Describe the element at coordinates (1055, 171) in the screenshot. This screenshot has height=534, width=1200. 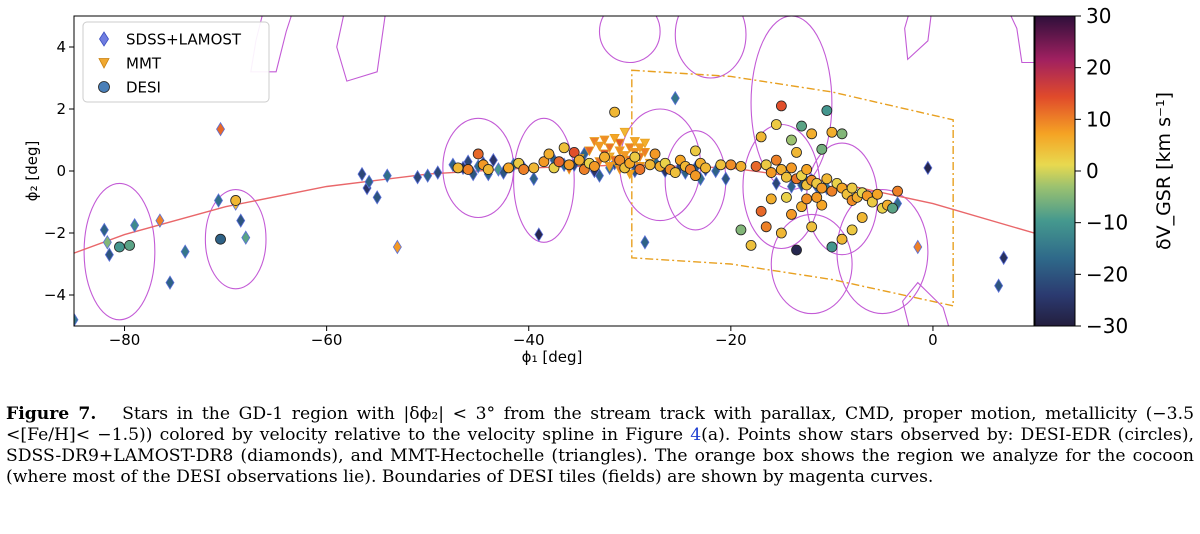
I see `colorbar-gradient` at that location.